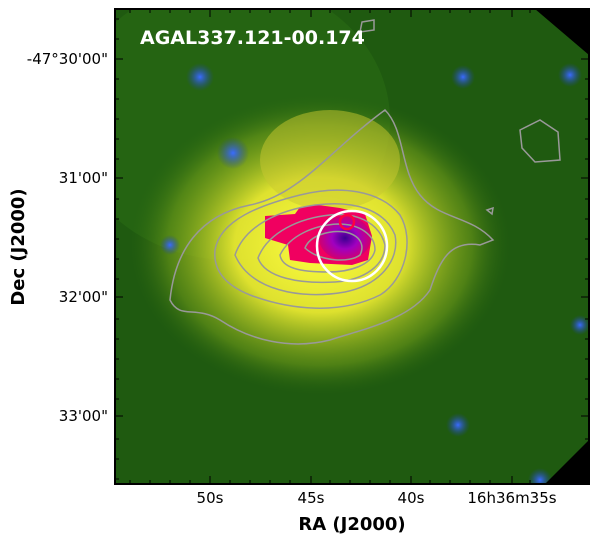 This screenshot has width=599, height=547. What do you see at coordinates (83, 297) in the screenshot?
I see `y-tick-label: 32'00"` at bounding box center [83, 297].